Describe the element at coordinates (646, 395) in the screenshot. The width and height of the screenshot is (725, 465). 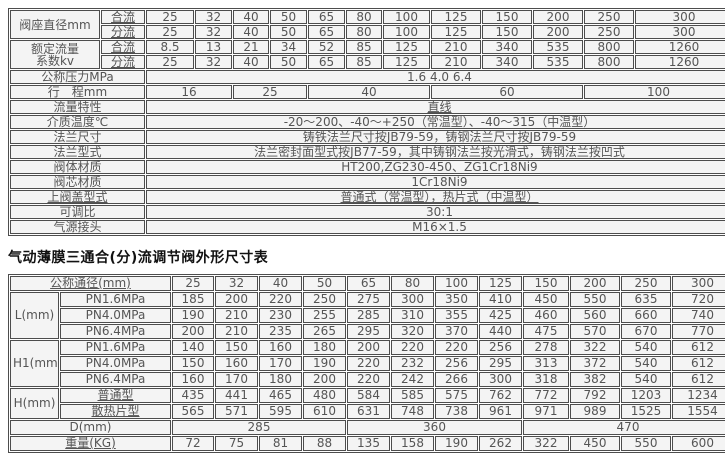
I see `table-cell: 1203` at that location.